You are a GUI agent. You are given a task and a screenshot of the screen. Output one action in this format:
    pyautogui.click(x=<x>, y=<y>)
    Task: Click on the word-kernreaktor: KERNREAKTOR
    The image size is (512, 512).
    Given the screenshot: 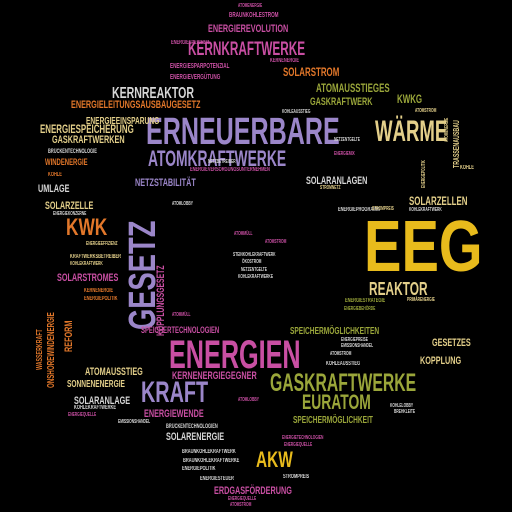 What is the action you would take?
    pyautogui.click(x=153, y=93)
    